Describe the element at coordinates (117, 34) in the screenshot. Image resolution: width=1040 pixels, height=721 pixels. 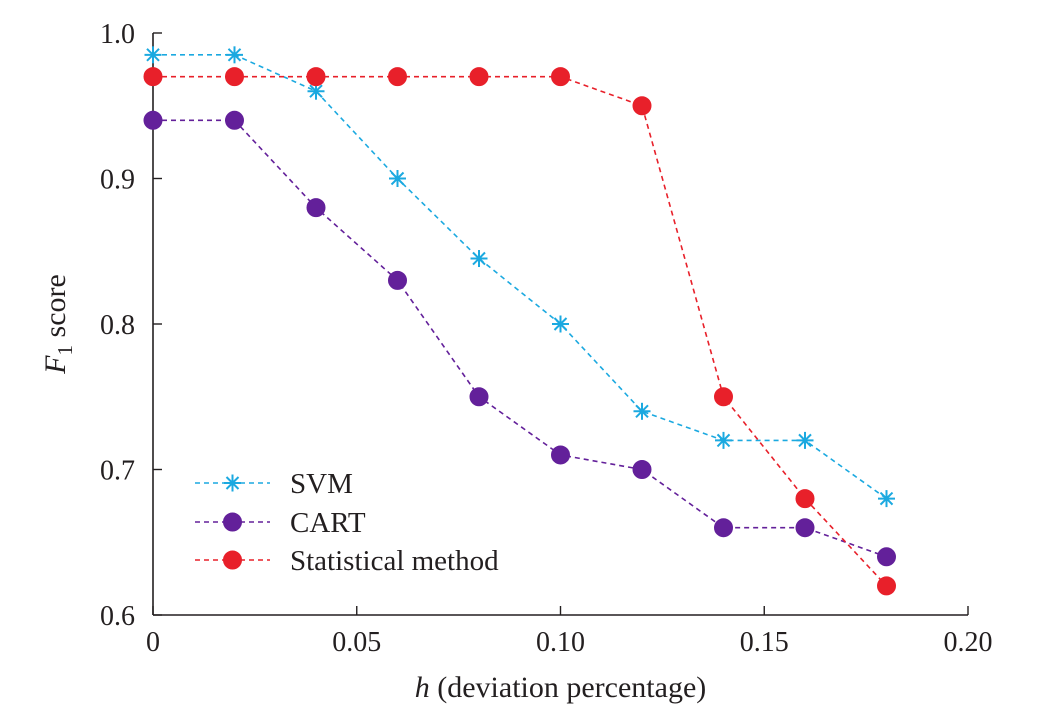
I see `y-tick-label: 1.0` at that location.